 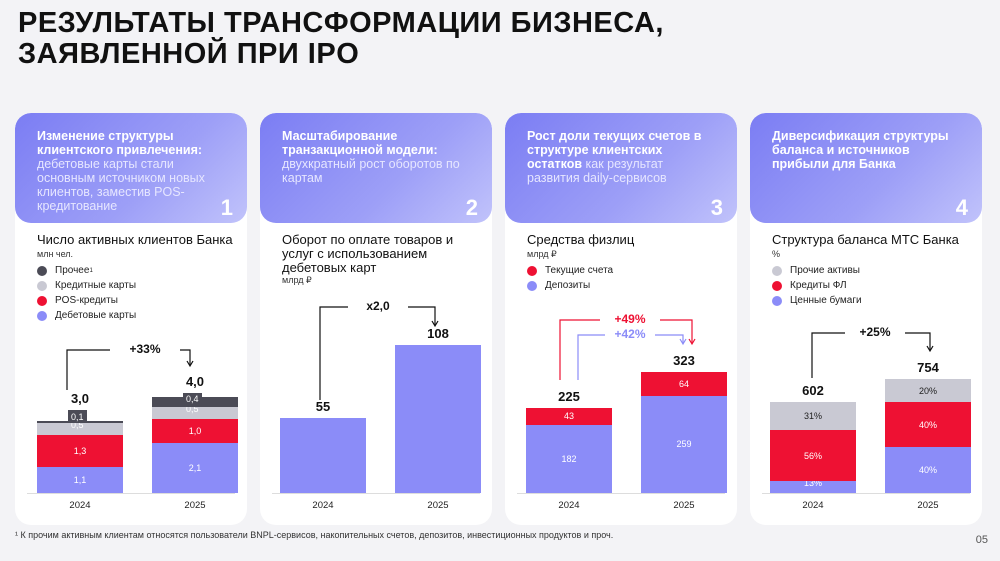 I want to click on segment-label: 13%, so click(x=813, y=483).